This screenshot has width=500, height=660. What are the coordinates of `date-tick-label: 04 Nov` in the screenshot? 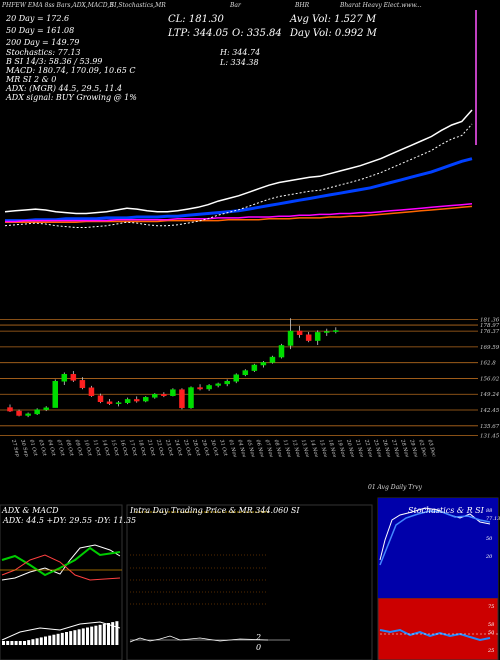 It's located at (241, 448).